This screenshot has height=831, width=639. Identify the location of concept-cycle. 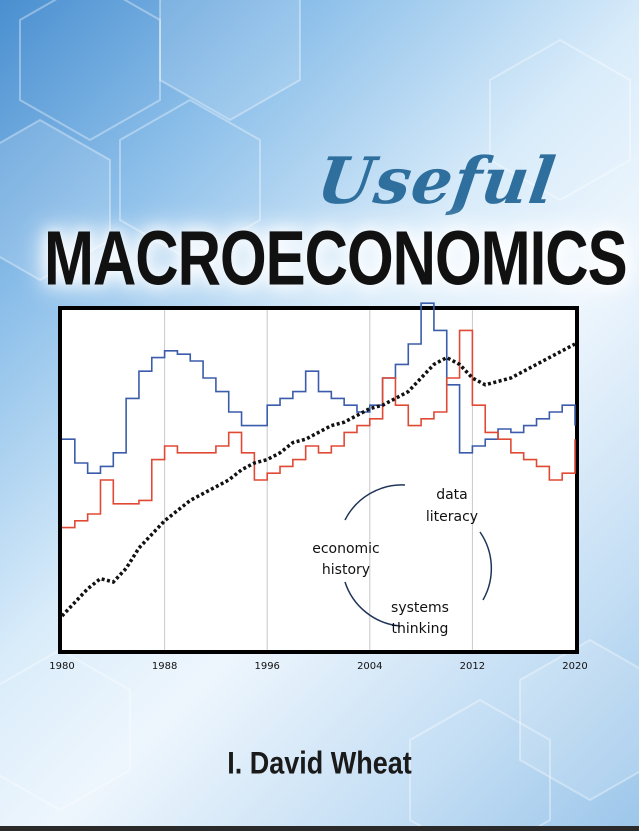
(418, 555).